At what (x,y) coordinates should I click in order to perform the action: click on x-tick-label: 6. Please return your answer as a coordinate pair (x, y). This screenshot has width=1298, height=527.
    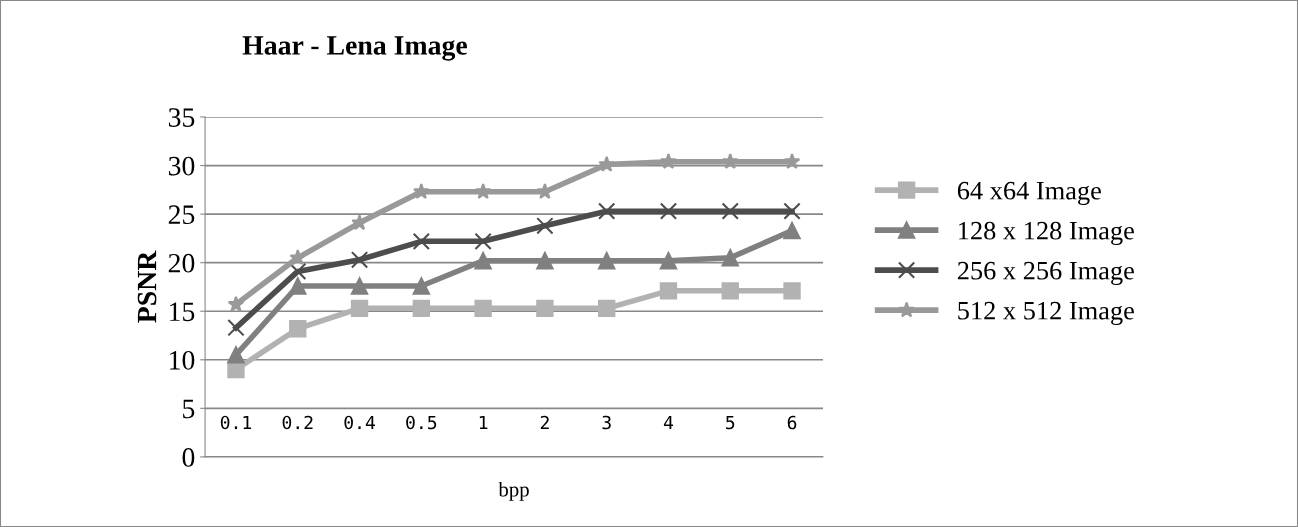
    Looking at the image, I should click on (792, 422).